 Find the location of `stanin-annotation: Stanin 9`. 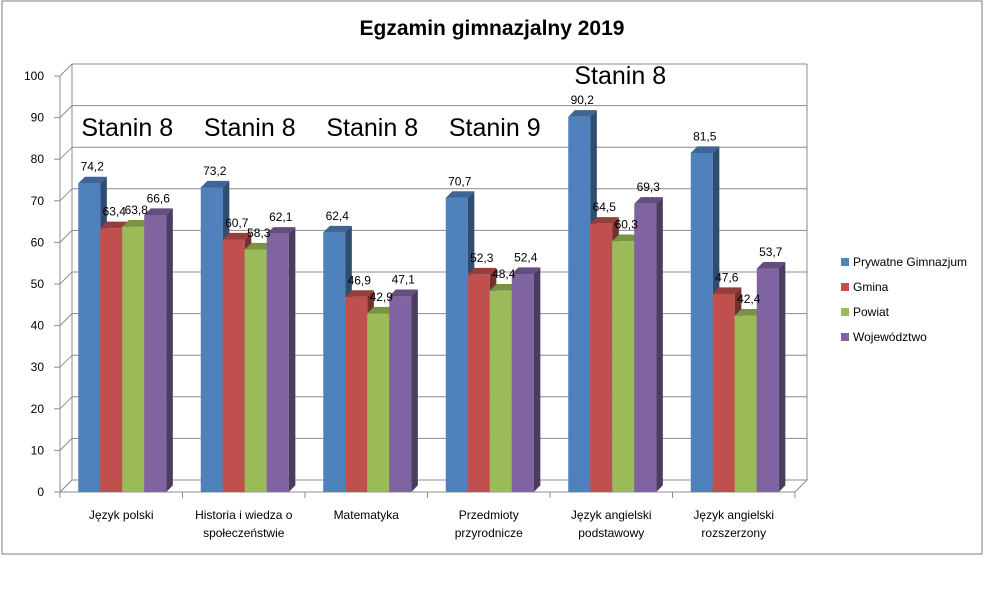

stanin-annotation: Stanin 9 is located at coordinates (495, 128).